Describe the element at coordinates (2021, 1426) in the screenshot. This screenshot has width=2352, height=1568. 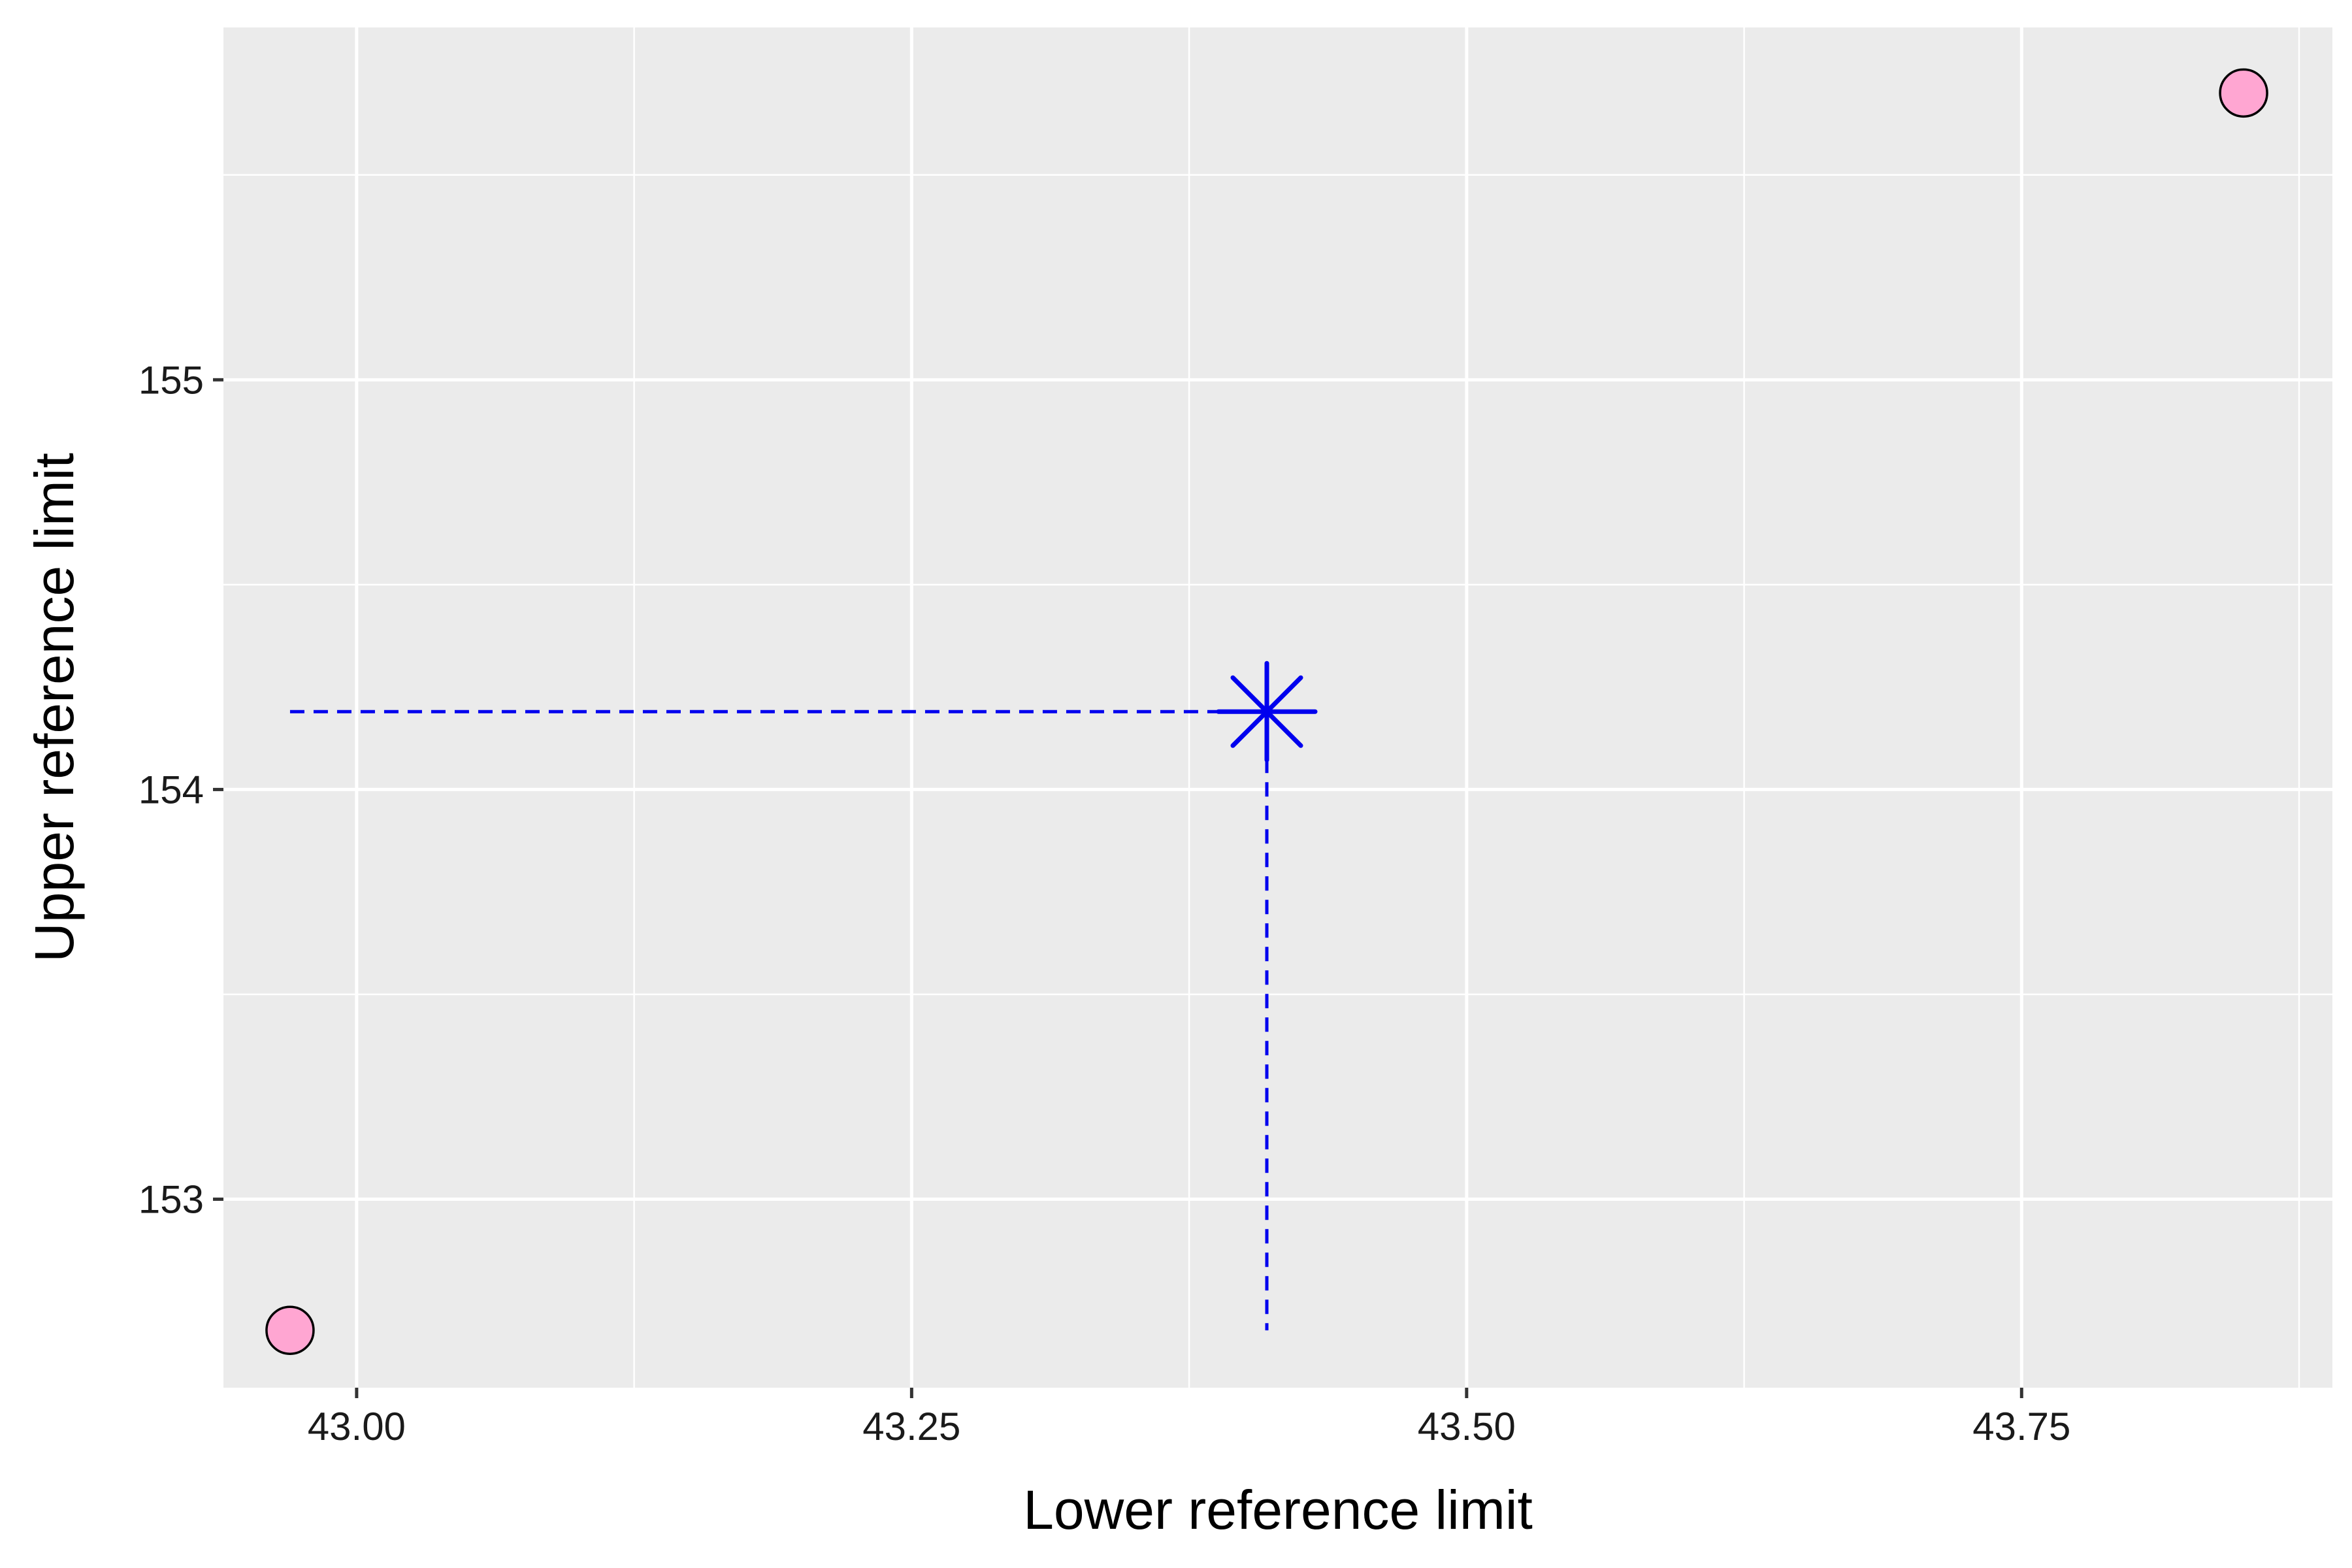
I see `x-tick-label: 43.75` at that location.